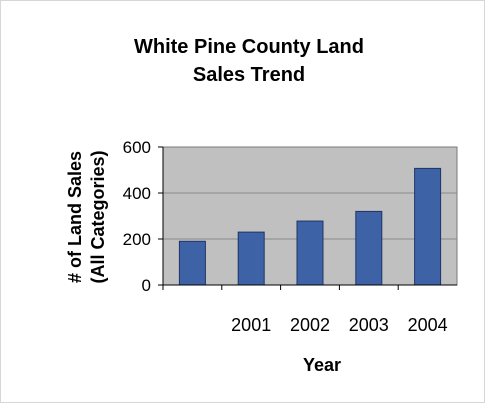  Describe the element at coordinates (146, 285) in the screenshot. I see `y-tick-label: 0` at that location.